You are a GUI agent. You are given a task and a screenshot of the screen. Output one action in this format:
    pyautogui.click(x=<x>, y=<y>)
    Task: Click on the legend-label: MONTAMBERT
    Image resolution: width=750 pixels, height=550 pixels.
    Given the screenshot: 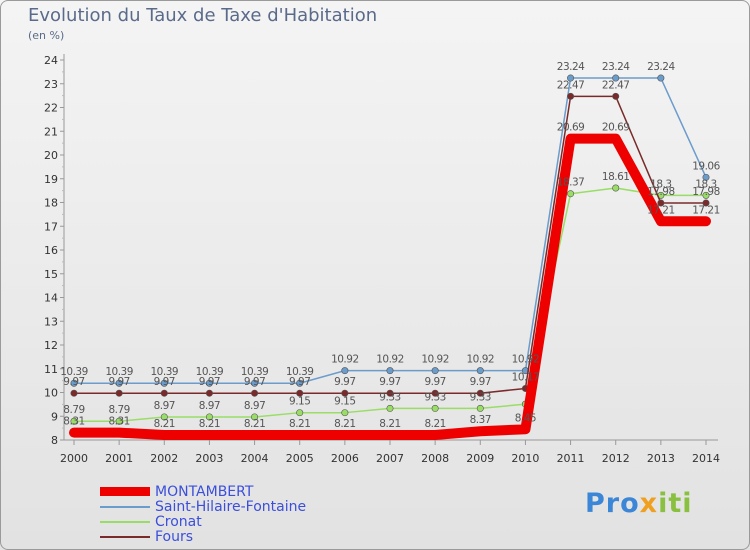 What is the action you would take?
    pyautogui.click(x=204, y=491)
    